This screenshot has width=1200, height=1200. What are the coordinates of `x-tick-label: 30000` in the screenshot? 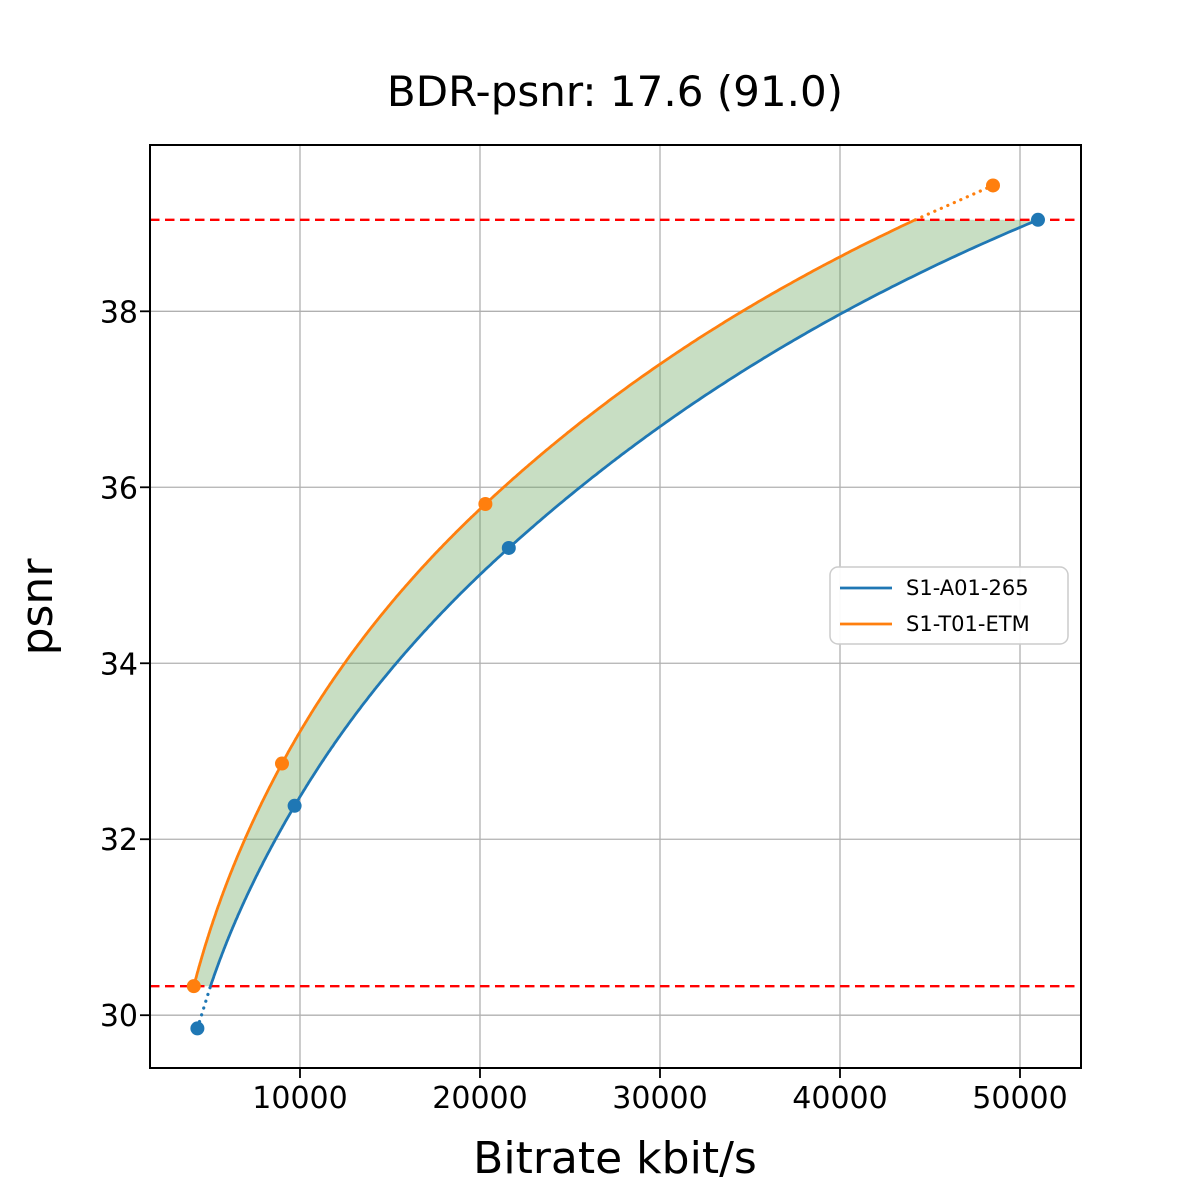 It's located at (659, 1098).